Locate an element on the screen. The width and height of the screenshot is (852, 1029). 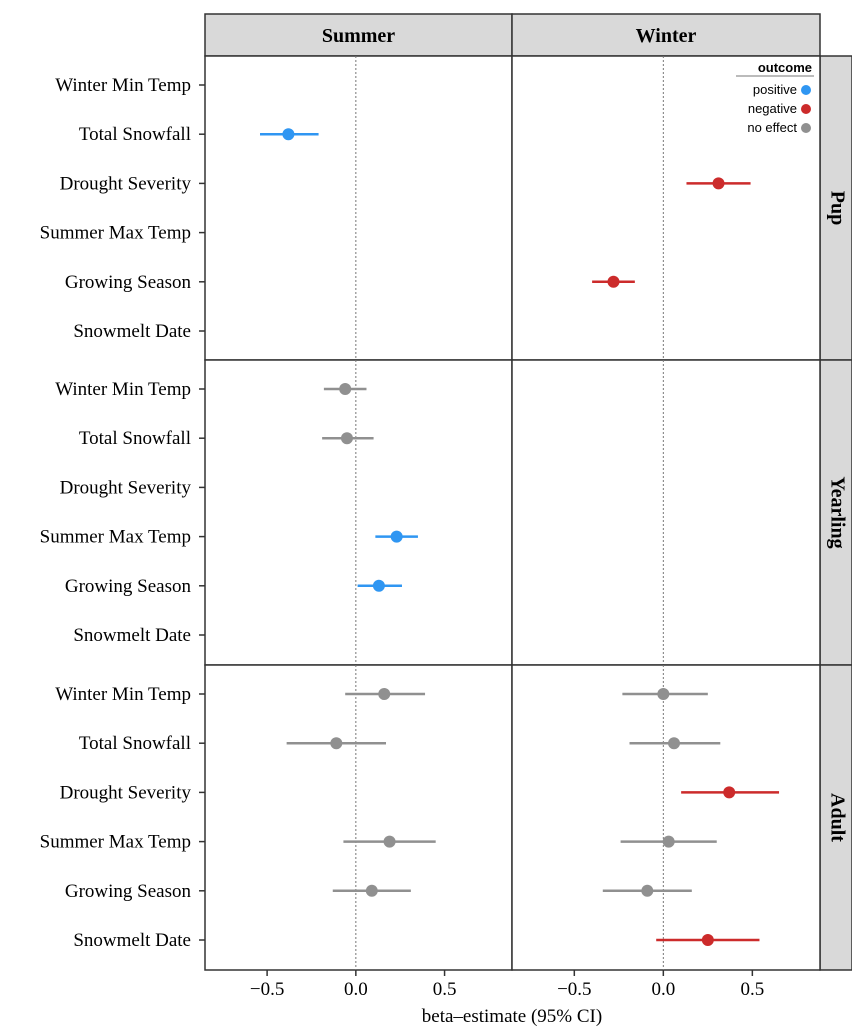
row-strip-label: Pup is located at coordinates (837, 208).